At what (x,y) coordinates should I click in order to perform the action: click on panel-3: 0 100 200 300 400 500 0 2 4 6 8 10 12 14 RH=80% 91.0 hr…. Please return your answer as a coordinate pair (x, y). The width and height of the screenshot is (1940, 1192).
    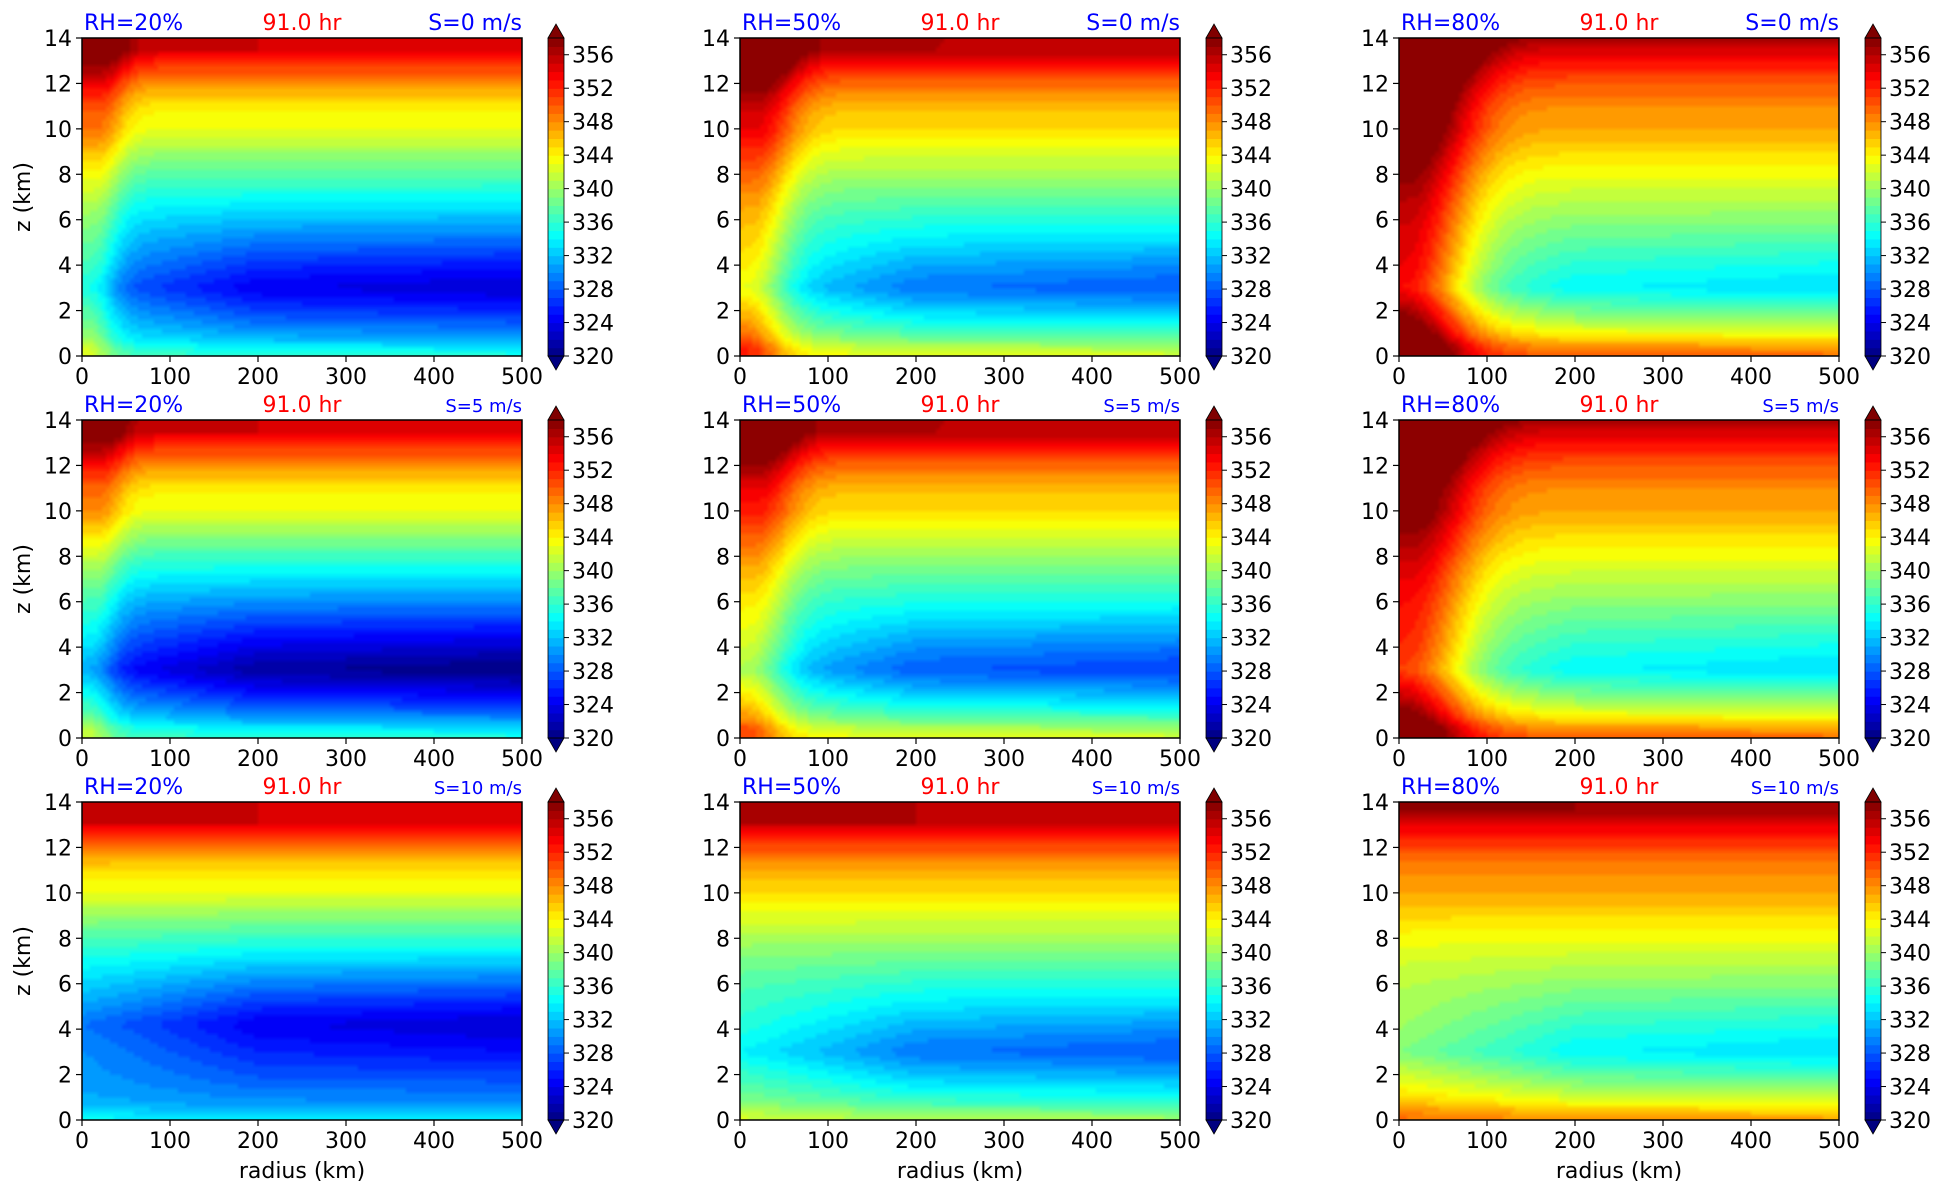
    Looking at the image, I should click on (1646, 200).